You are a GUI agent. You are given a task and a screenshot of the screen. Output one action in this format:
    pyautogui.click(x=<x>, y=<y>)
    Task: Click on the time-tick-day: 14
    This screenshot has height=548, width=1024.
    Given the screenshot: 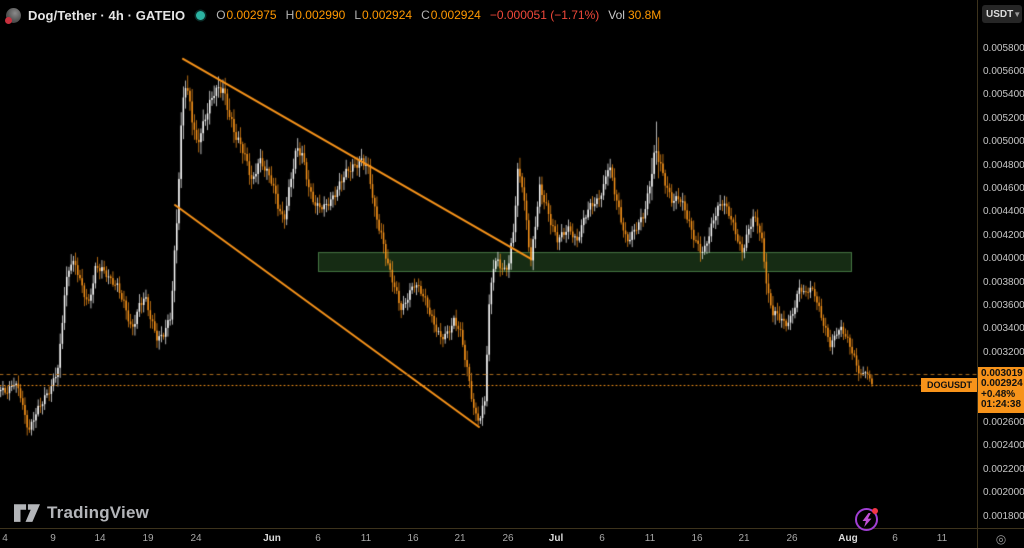 What is the action you would take?
    pyautogui.click(x=100, y=538)
    